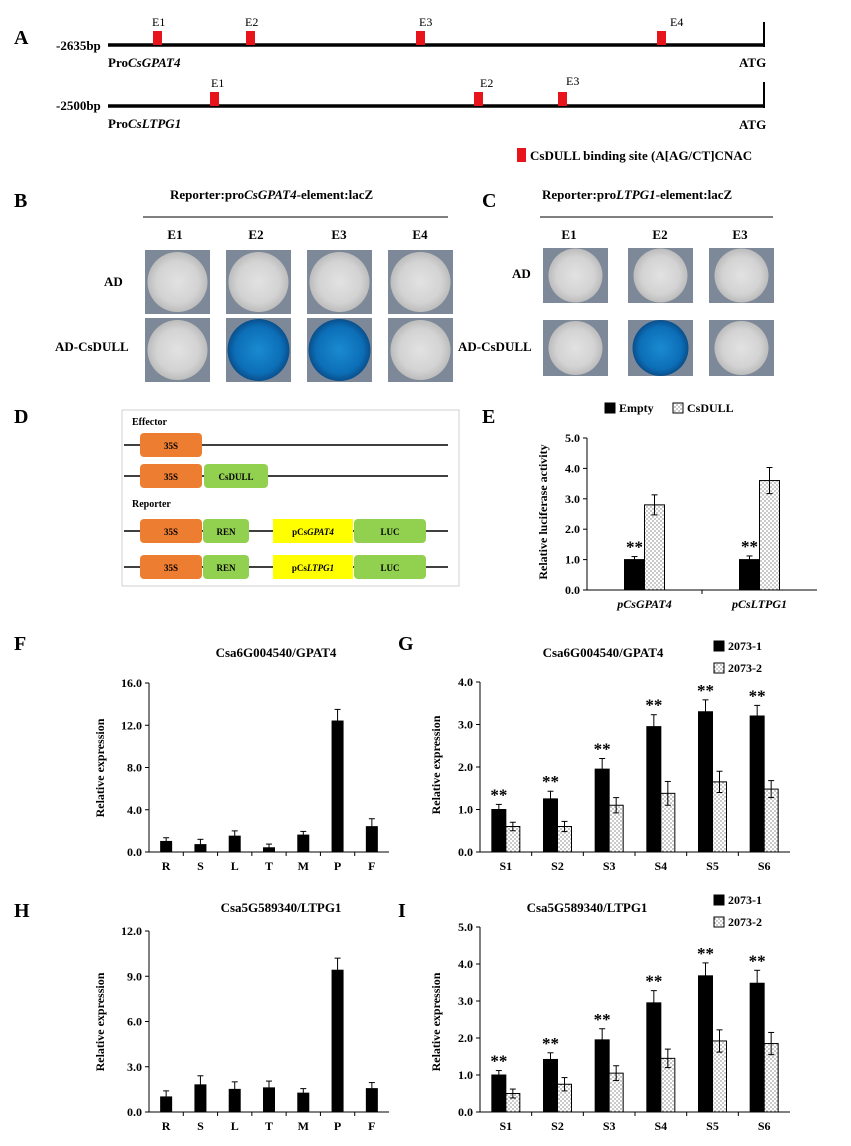 The image size is (851, 1146). Describe the element at coordinates (710, 408) in the screenshot. I see `legend-label: CsDULL` at that location.